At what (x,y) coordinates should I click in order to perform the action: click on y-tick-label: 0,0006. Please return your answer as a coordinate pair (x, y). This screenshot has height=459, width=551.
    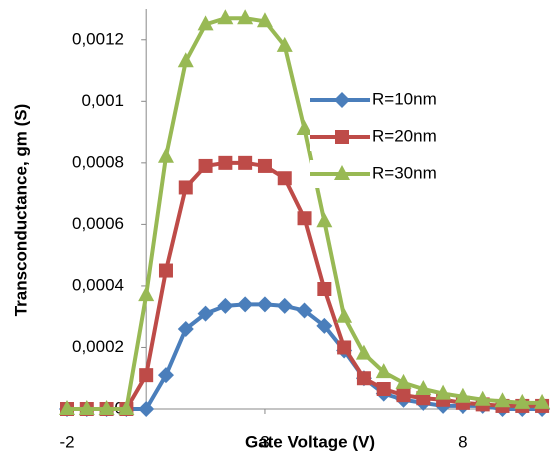
    Looking at the image, I should click on (98, 223).